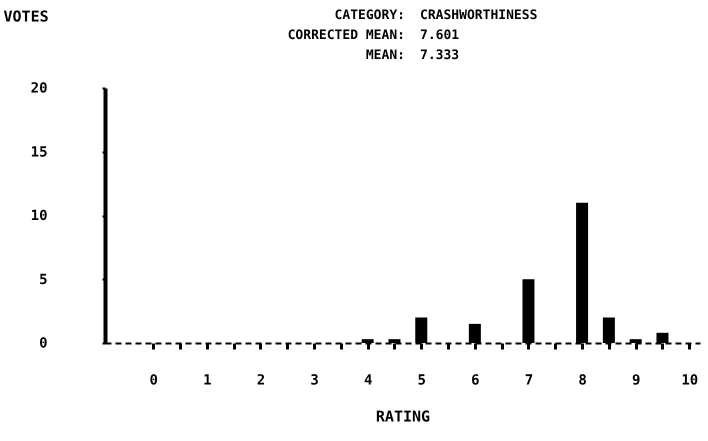  I want to click on y-tick-label: 15, so click(39, 152).